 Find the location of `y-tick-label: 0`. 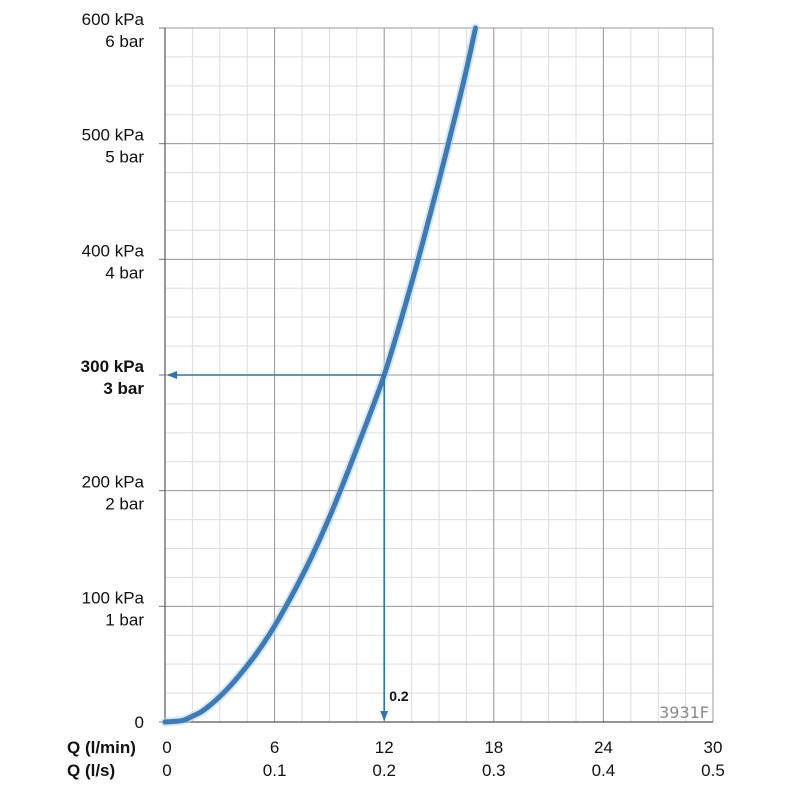

y-tick-label: 0 is located at coordinates (139, 722).